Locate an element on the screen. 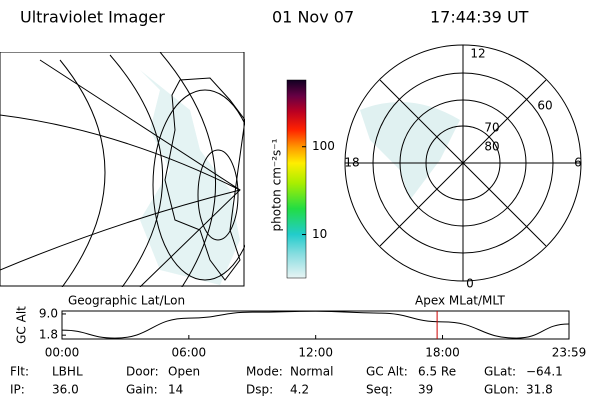 This screenshot has width=600, height=404. lat-label: 70 is located at coordinates (491, 128).